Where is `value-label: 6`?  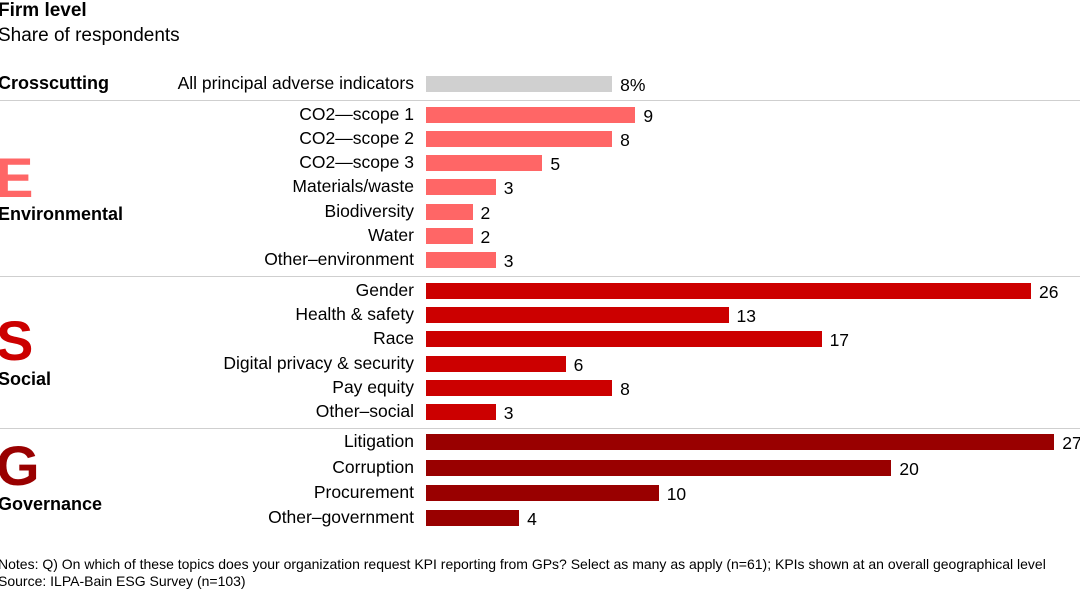
value-label: 6 is located at coordinates (578, 365).